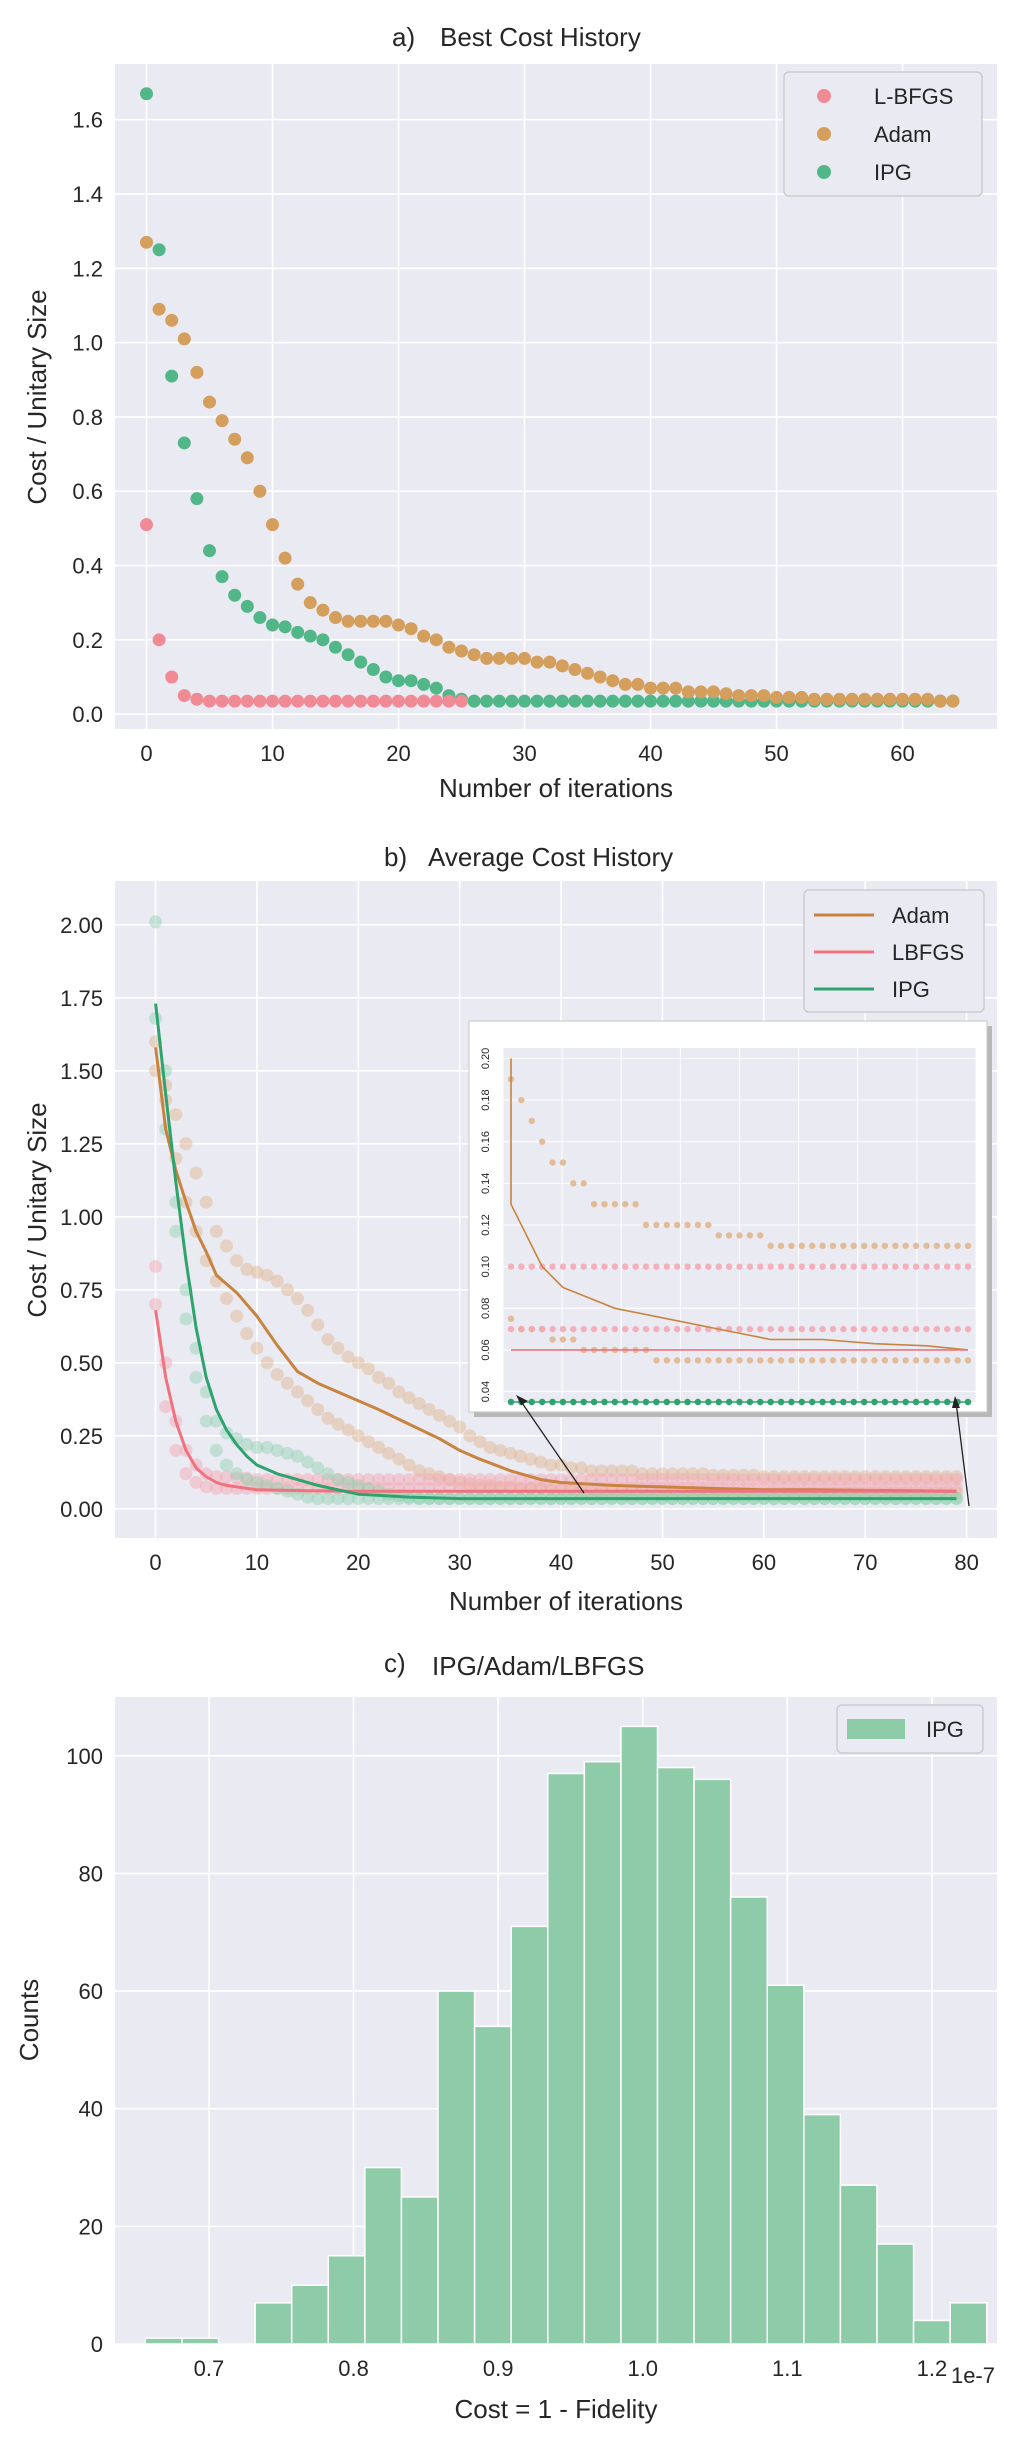  What do you see at coordinates (91, 2226) in the screenshot?
I see `y-tick-label: 20` at bounding box center [91, 2226].